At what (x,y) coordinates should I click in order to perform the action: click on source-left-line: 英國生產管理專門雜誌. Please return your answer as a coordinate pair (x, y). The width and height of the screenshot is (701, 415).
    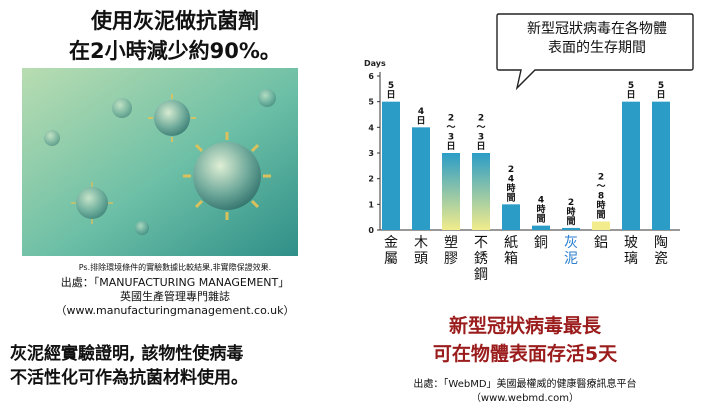
    Looking at the image, I should click on (175, 296).